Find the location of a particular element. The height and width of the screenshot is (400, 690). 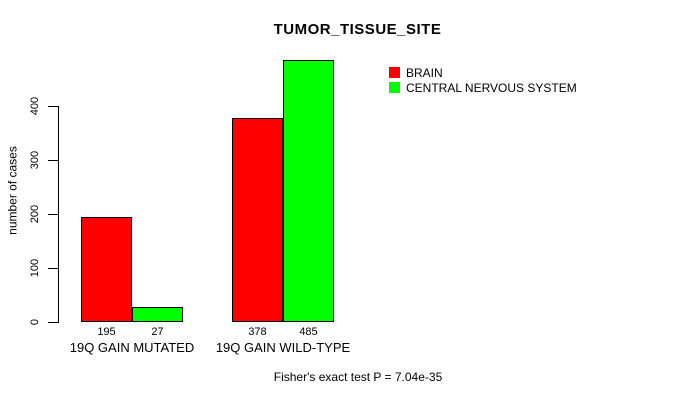

legend-label-brain: BRAIN is located at coordinates (424, 72).